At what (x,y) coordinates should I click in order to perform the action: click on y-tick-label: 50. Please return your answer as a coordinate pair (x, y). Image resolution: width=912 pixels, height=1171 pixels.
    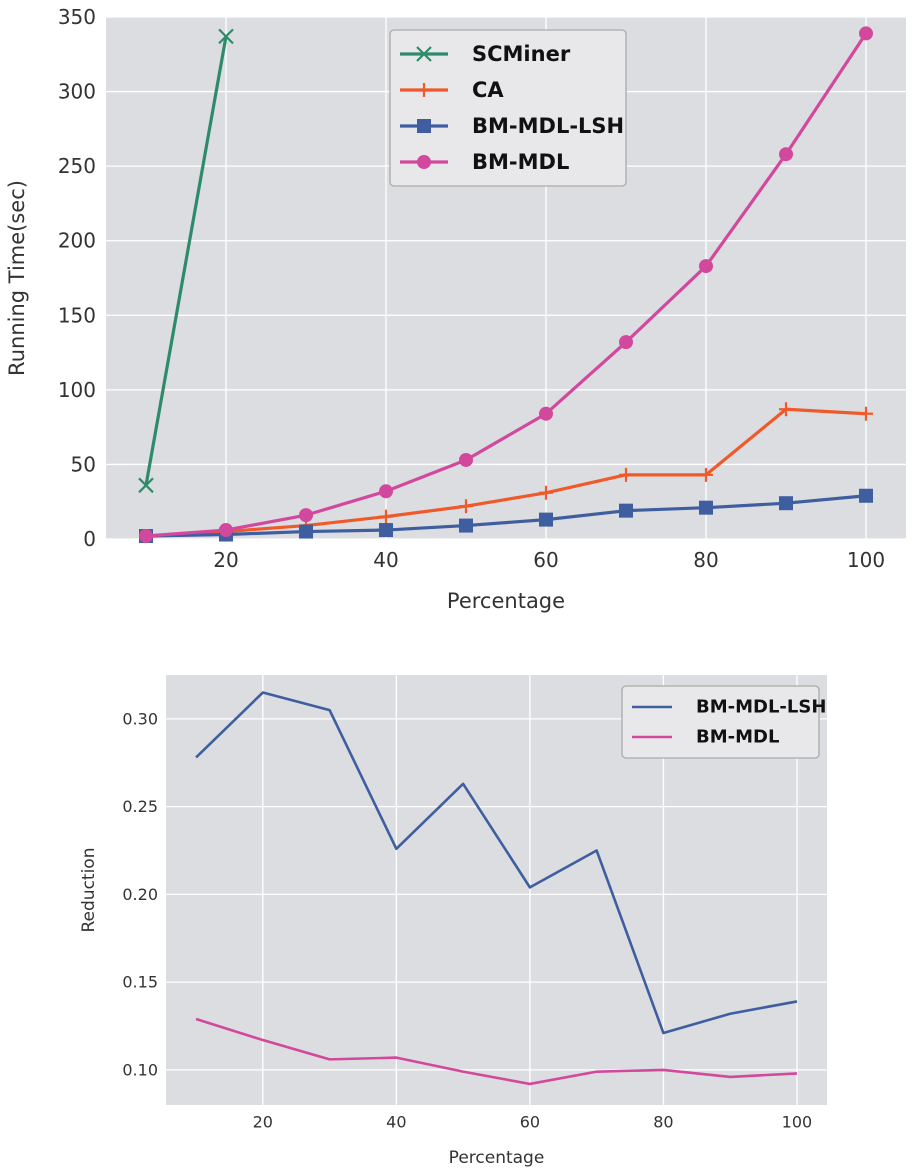
    Looking at the image, I should click on (83, 464).